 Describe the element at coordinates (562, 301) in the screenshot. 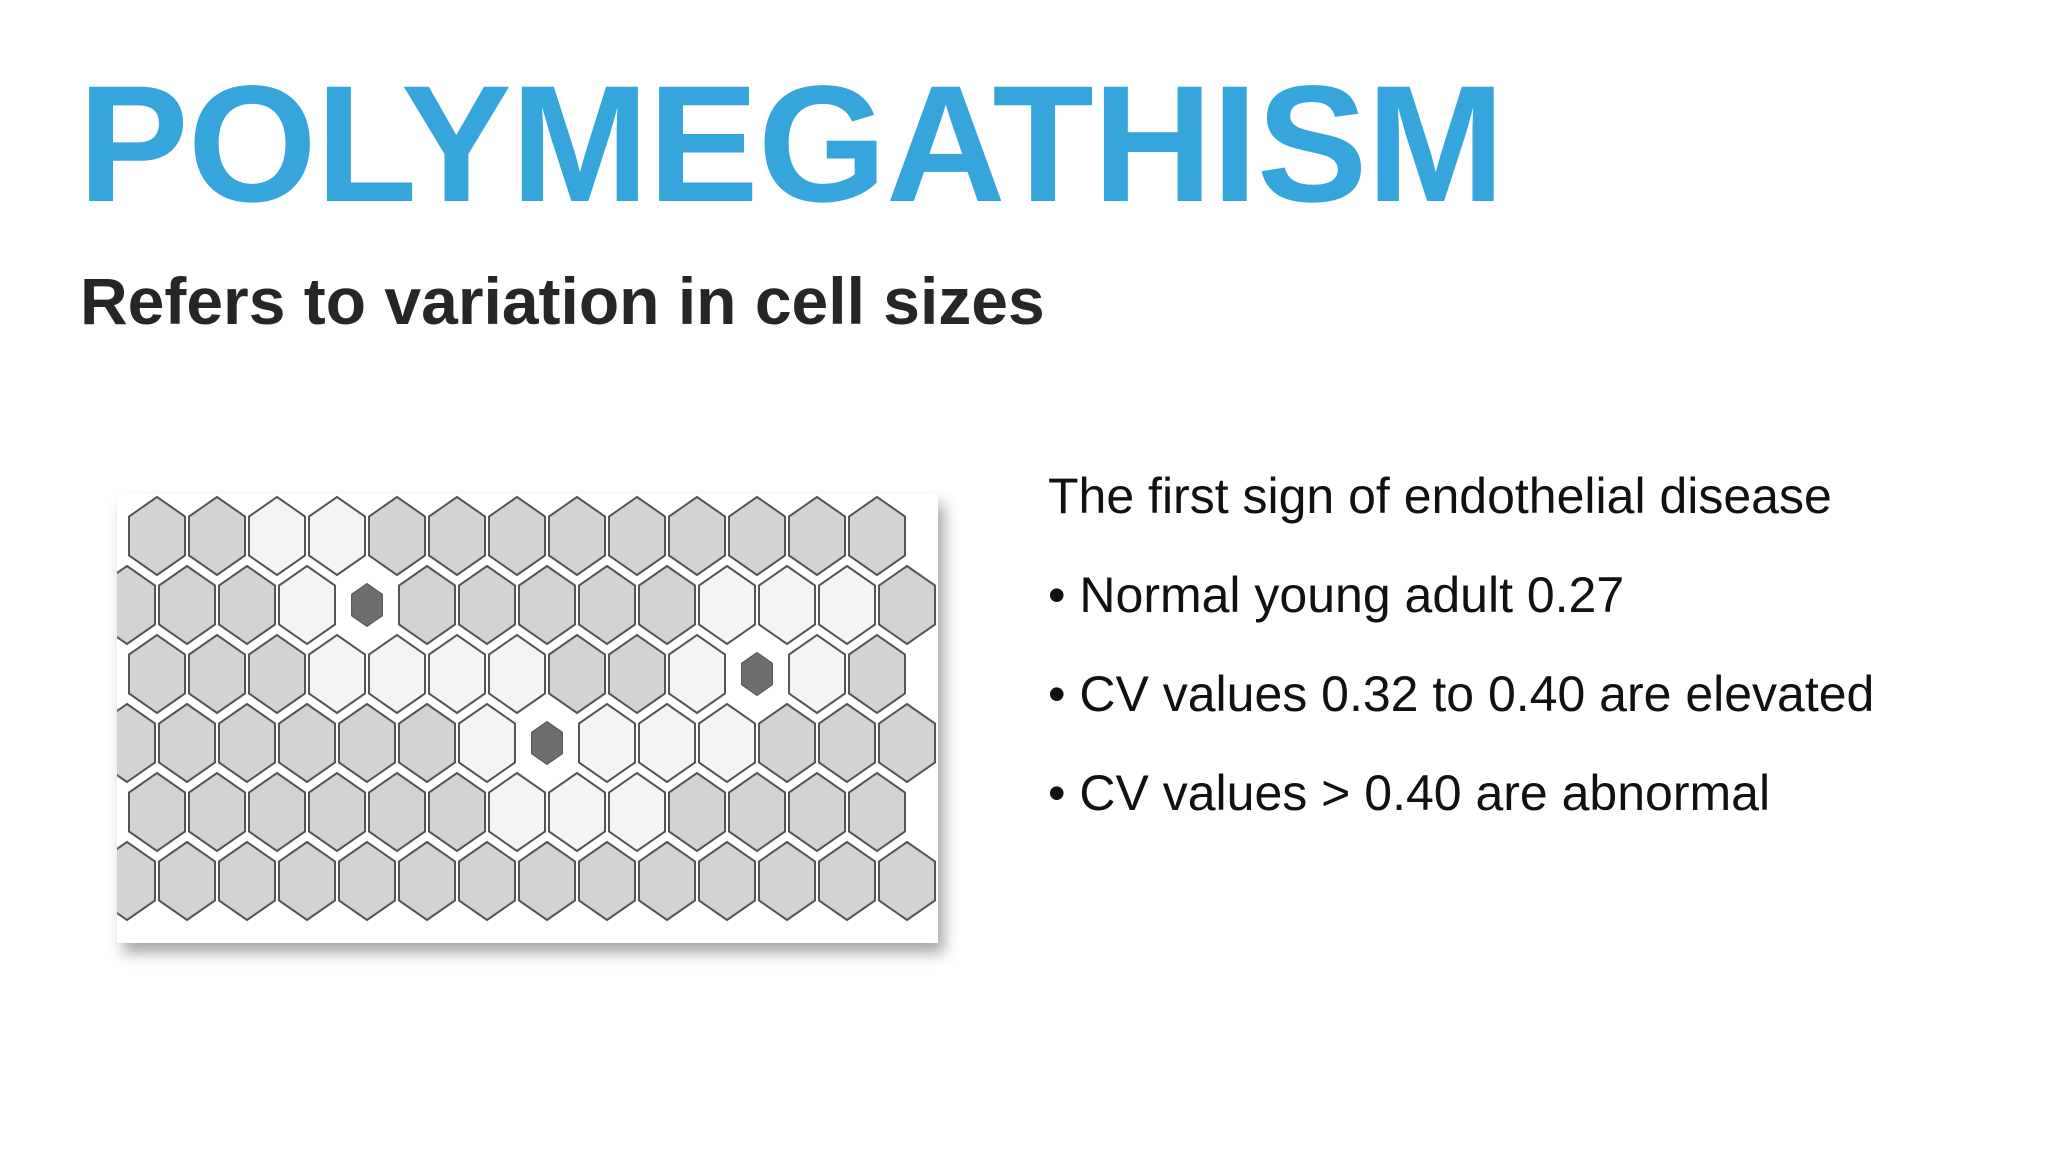

I see `slide-subtitle: Refers to variation in cell sizes` at that location.